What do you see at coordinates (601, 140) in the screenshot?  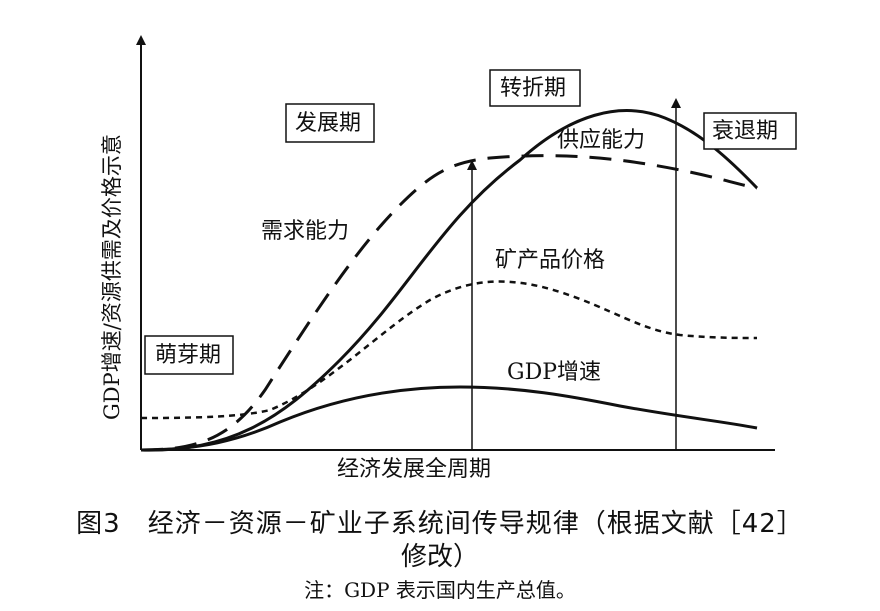 I see `supply-capacity-label: 供应能力` at bounding box center [601, 140].